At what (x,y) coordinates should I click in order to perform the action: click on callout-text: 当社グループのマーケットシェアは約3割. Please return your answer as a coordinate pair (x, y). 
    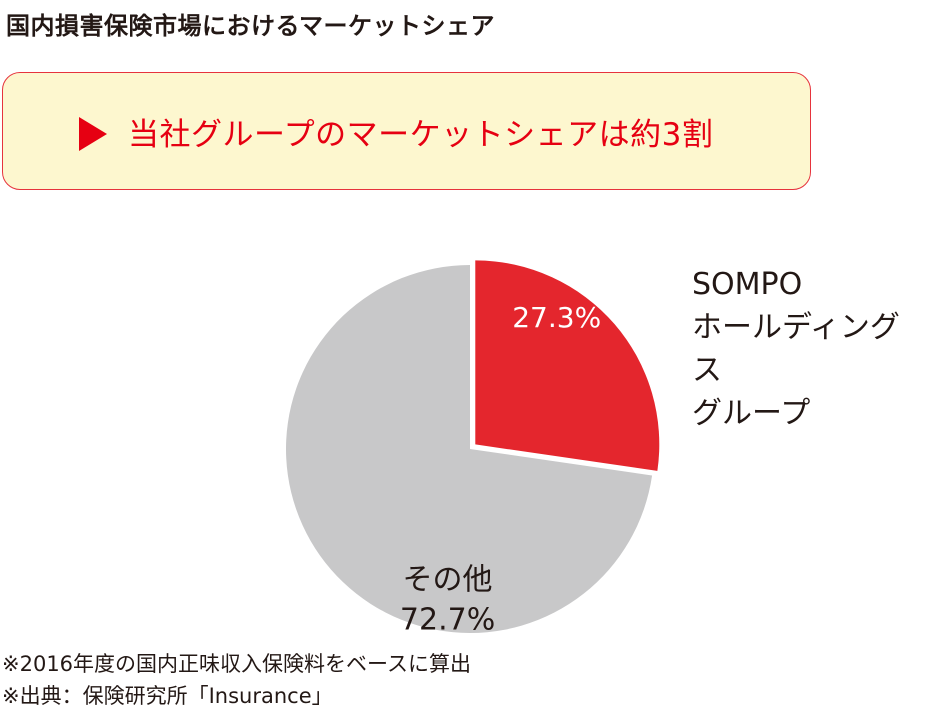
    Looking at the image, I should click on (421, 135).